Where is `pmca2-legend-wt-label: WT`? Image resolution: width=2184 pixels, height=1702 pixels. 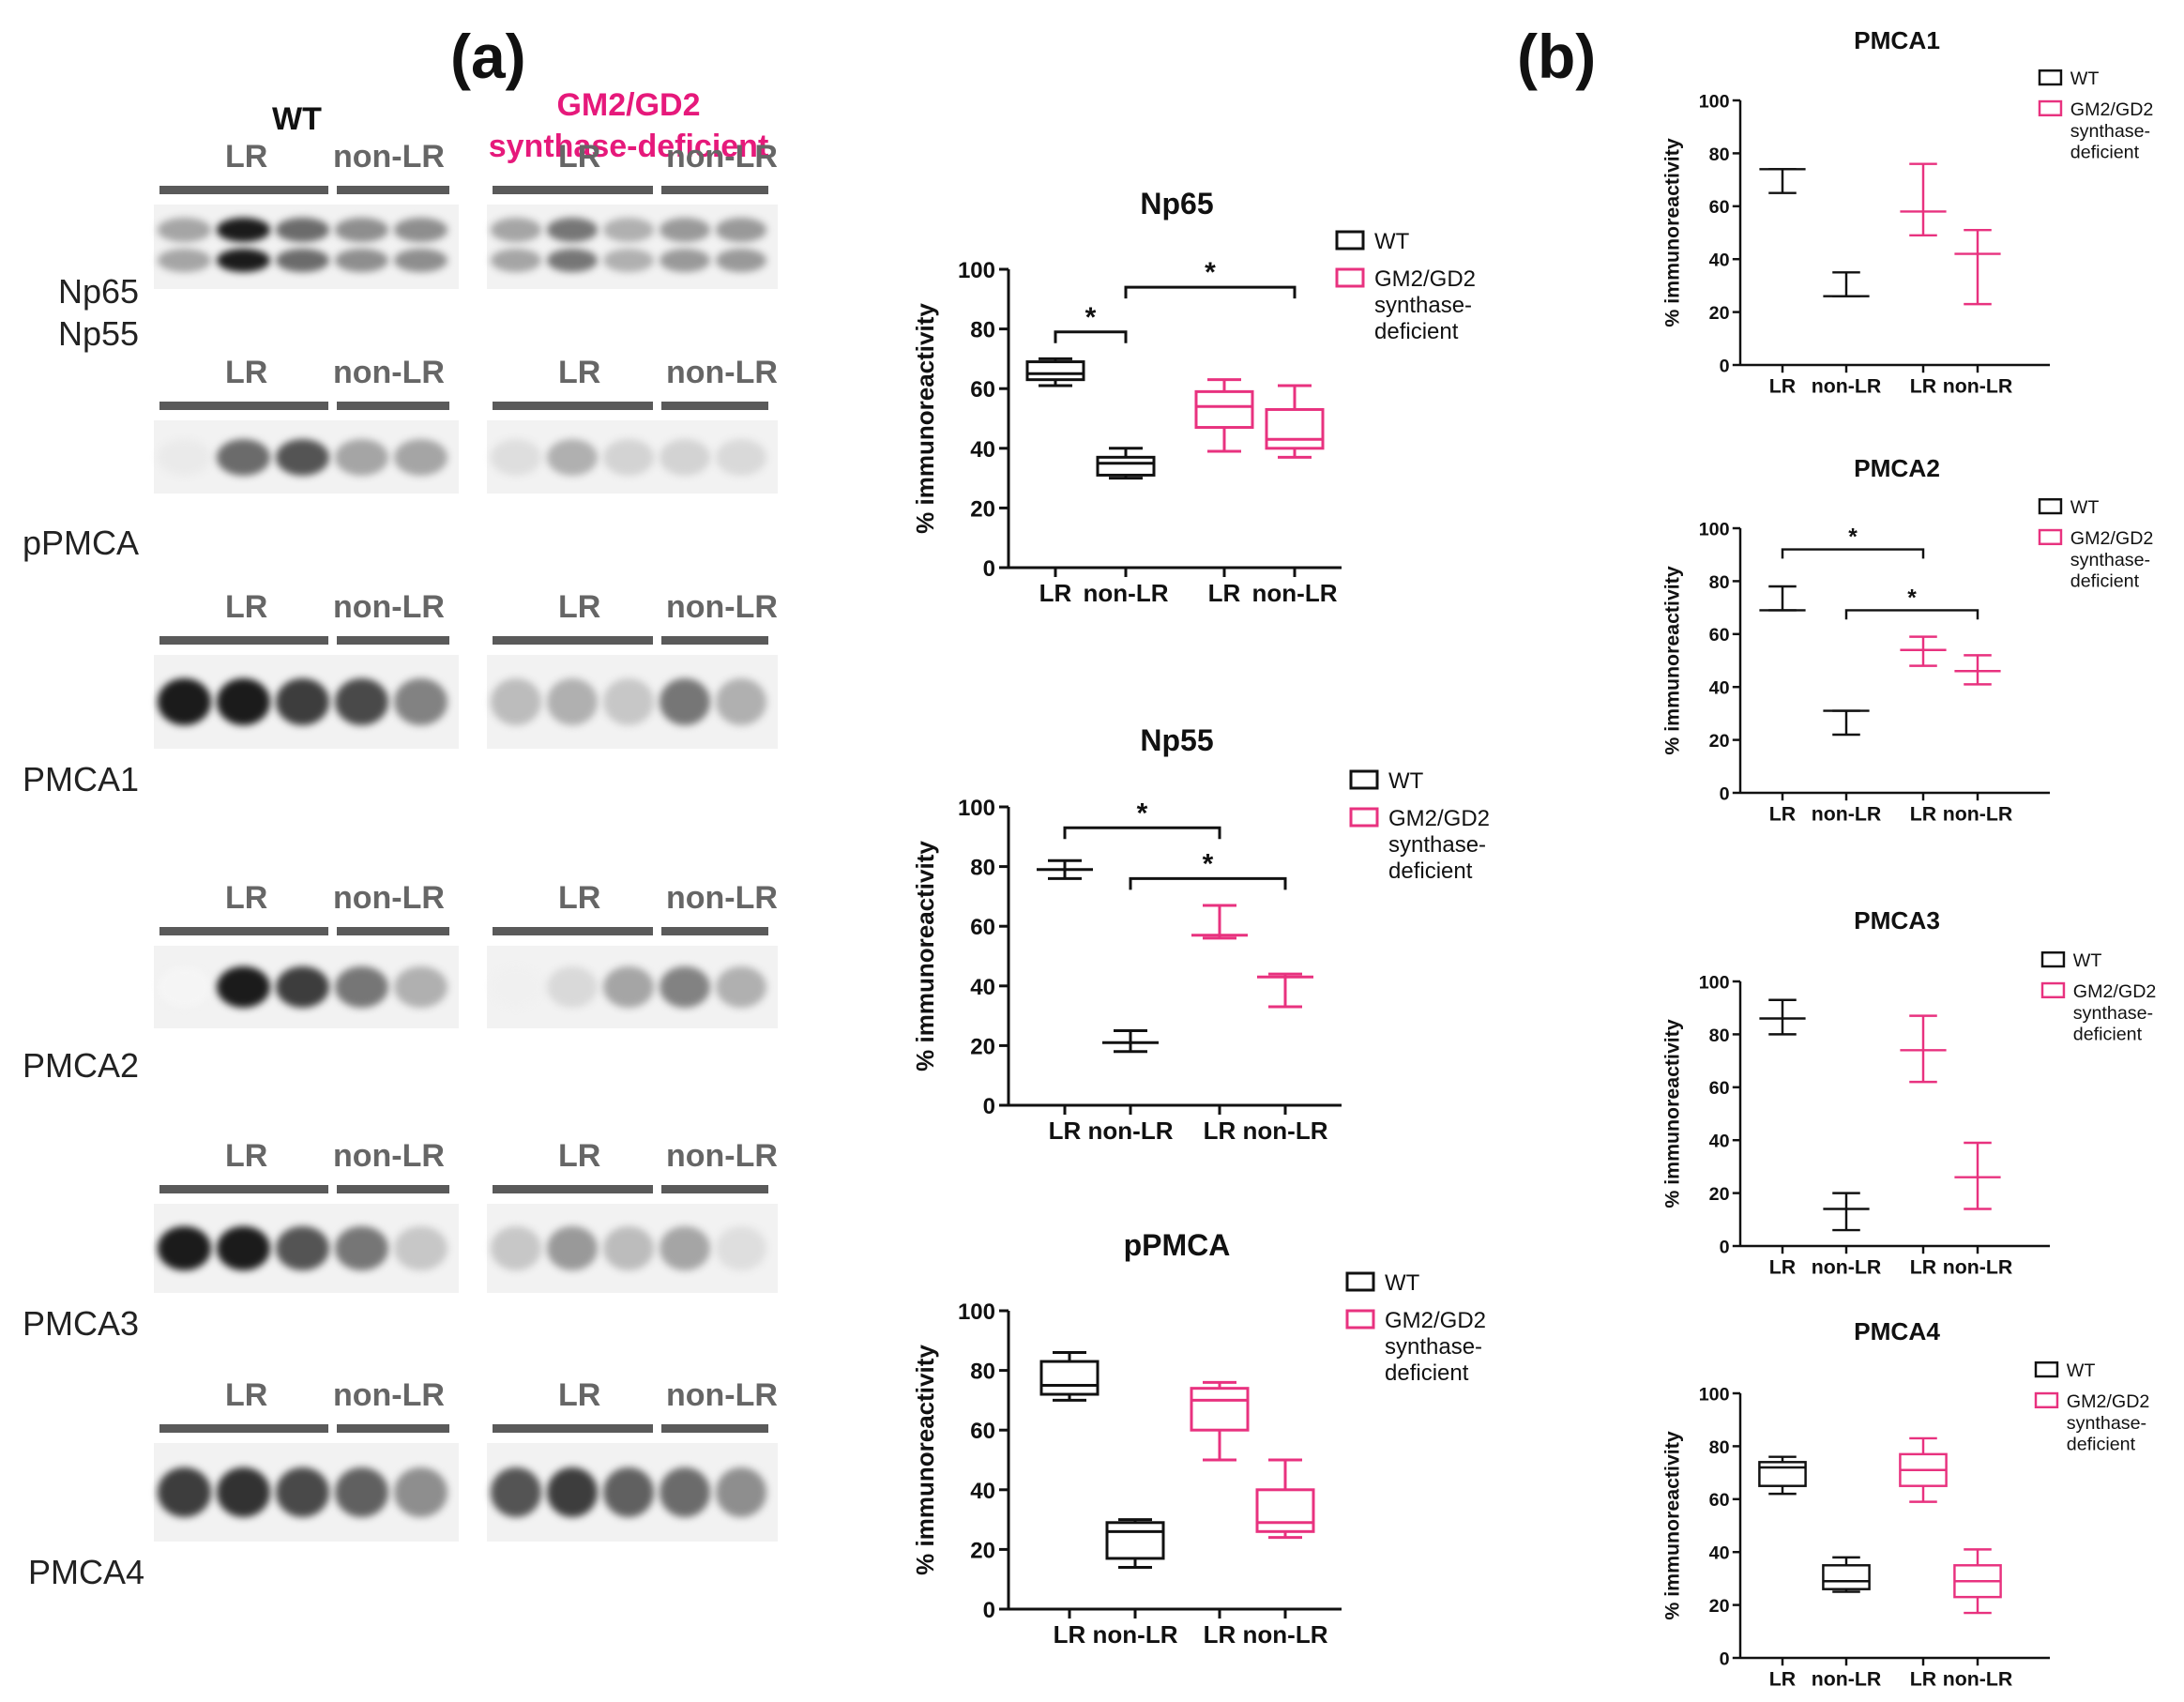 pmca2-legend-wt-label: WT is located at coordinates (2085, 508).